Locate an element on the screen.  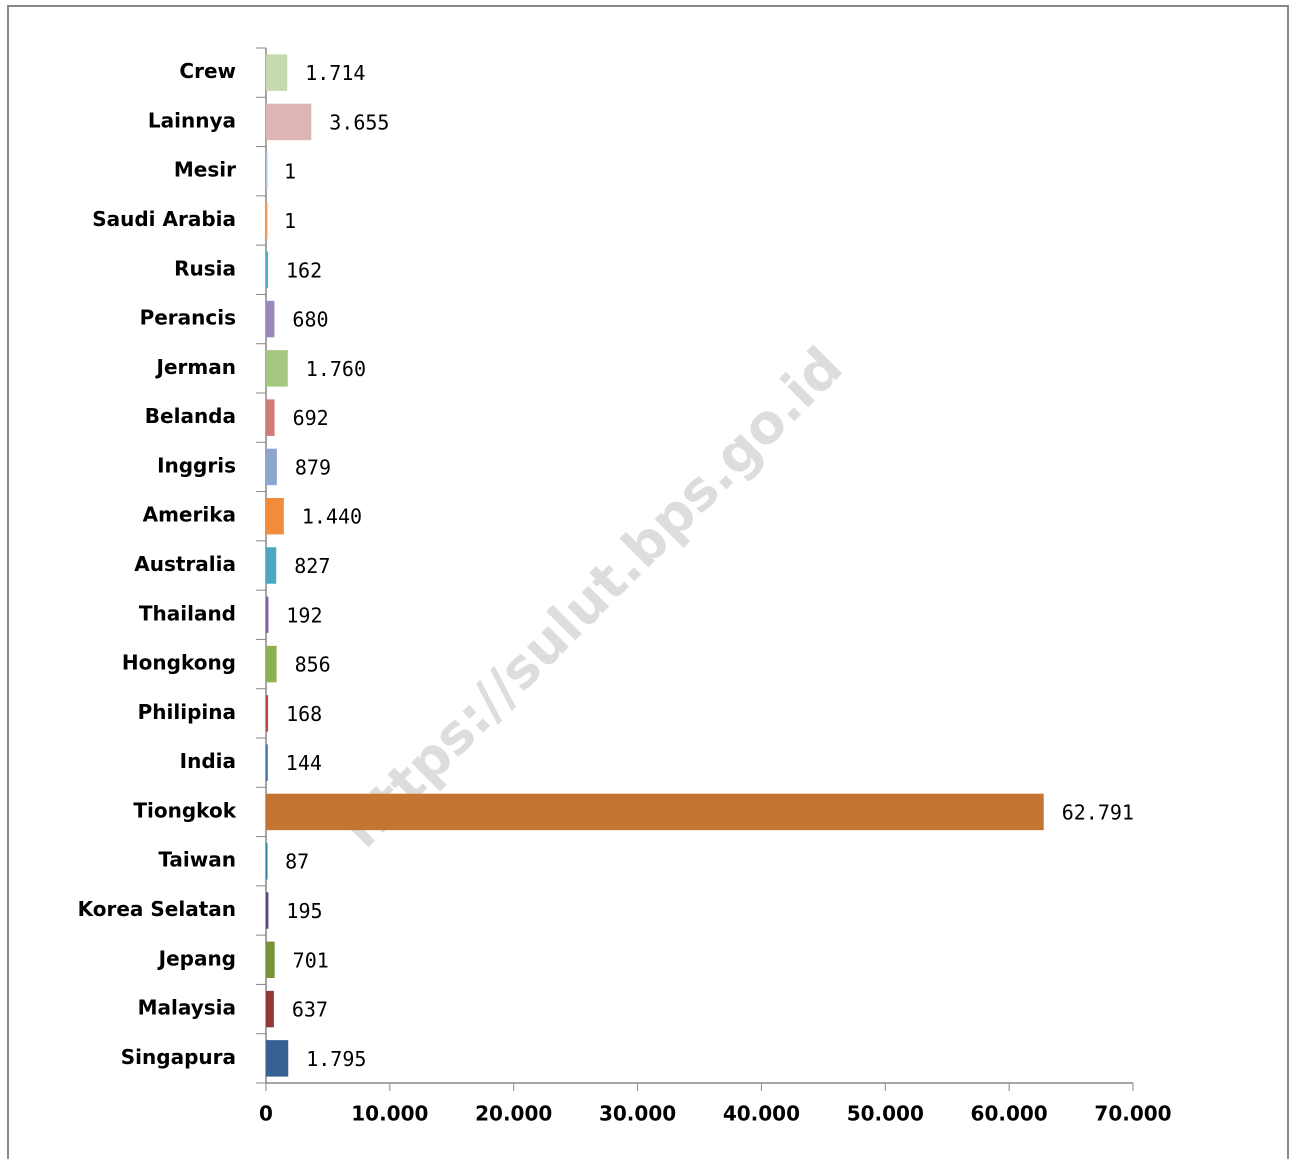
y-tick-label: Belanda is located at coordinates (190, 416).